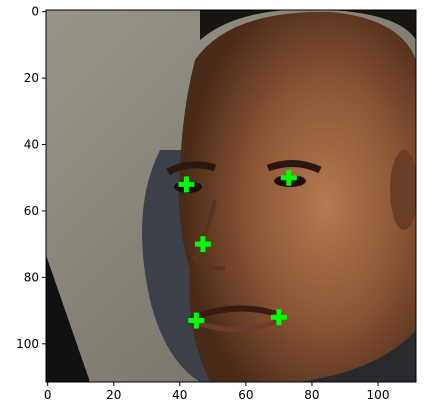  I want to click on y-tick-label: 20, so click(31, 78).